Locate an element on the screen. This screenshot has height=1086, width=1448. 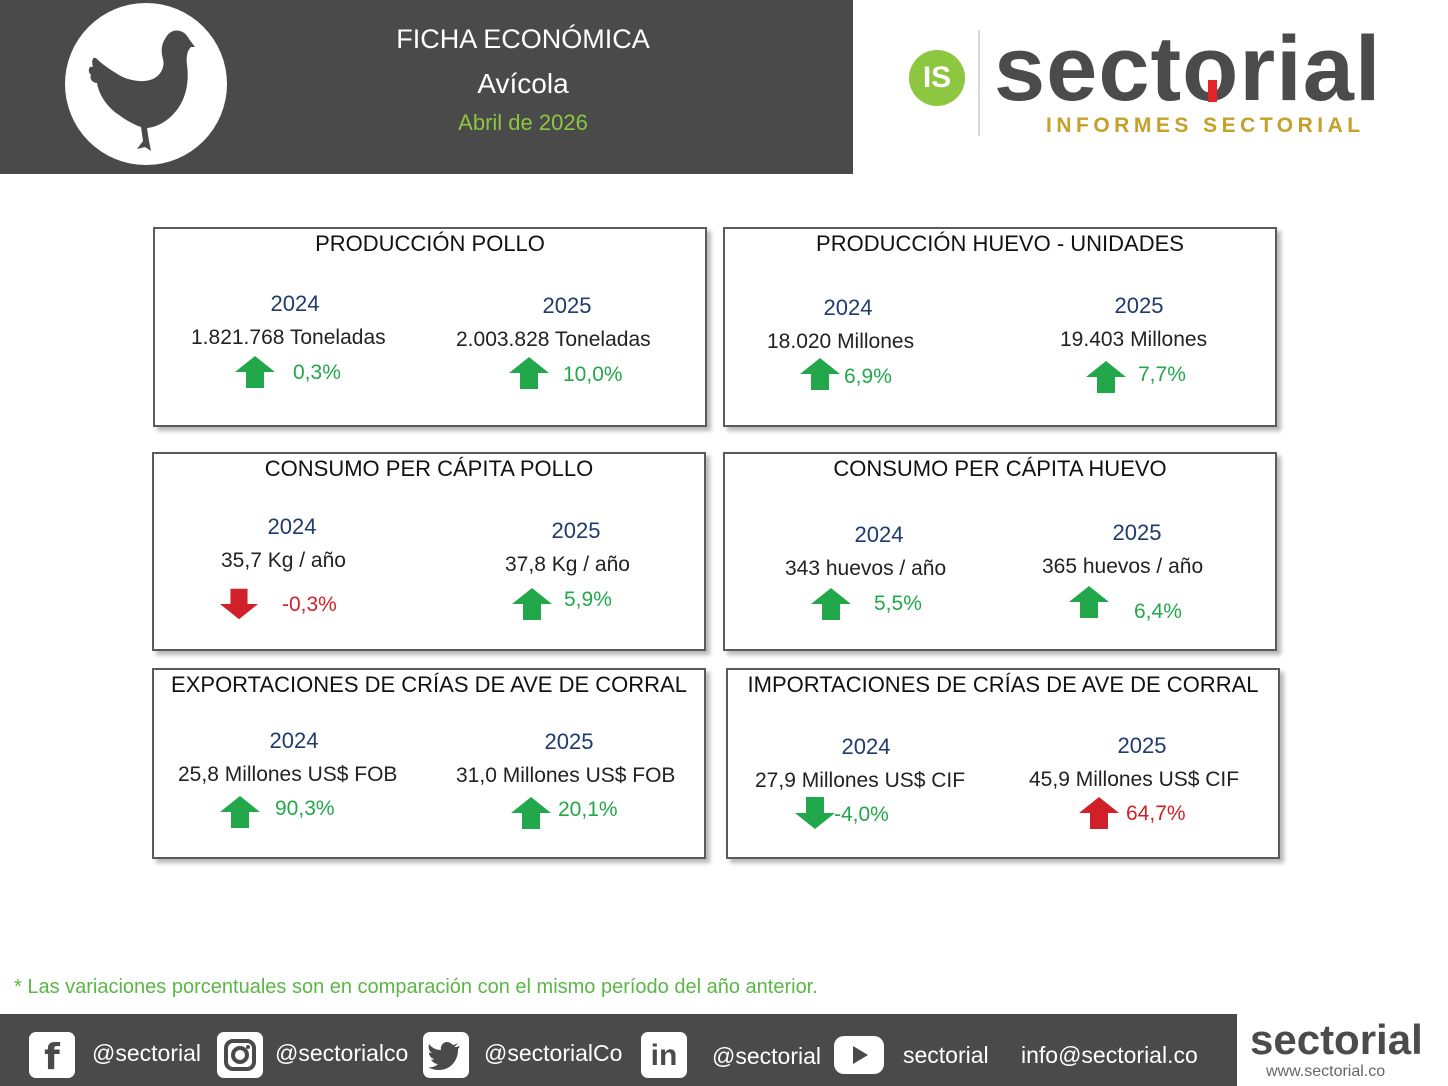
percent-change: 64,7% is located at coordinates (1156, 813).